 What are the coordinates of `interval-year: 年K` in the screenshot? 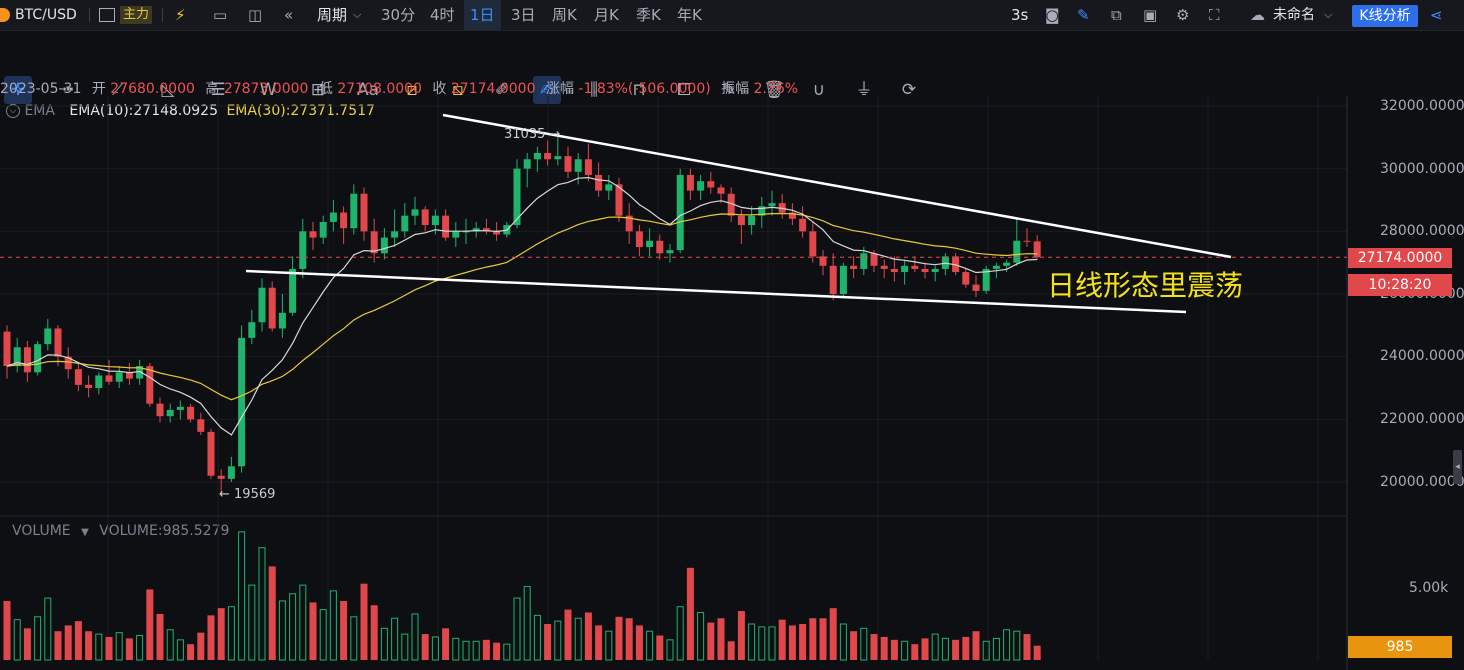 It's located at (689, 15).